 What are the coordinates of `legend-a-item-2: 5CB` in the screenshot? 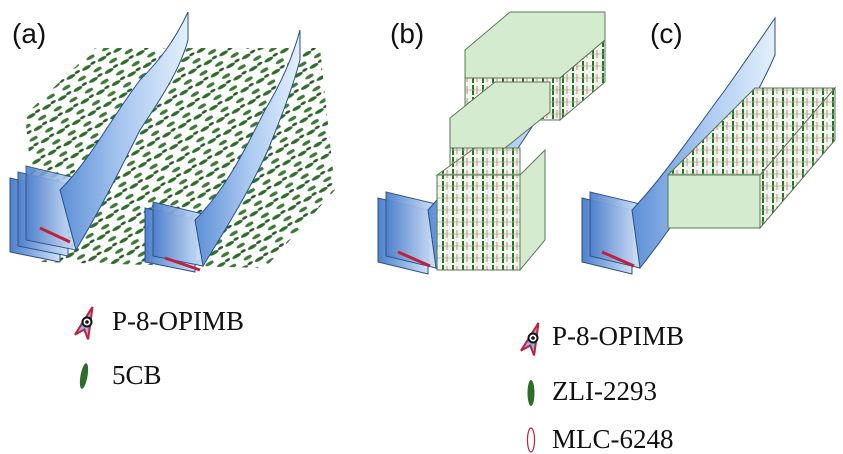 It's located at (137, 375).